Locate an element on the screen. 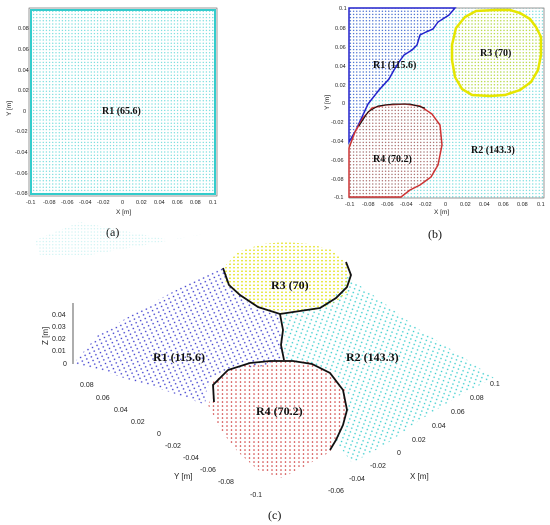 This screenshot has width=550, height=525. panel-a-ytick: 0 is located at coordinates (24, 112).